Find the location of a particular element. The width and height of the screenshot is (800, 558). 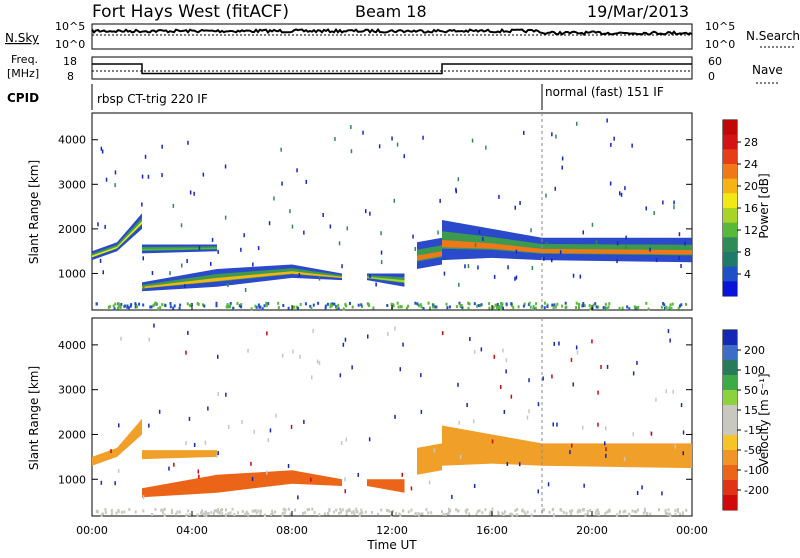

noise-left-label: N.Sky is located at coordinates (22, 38).